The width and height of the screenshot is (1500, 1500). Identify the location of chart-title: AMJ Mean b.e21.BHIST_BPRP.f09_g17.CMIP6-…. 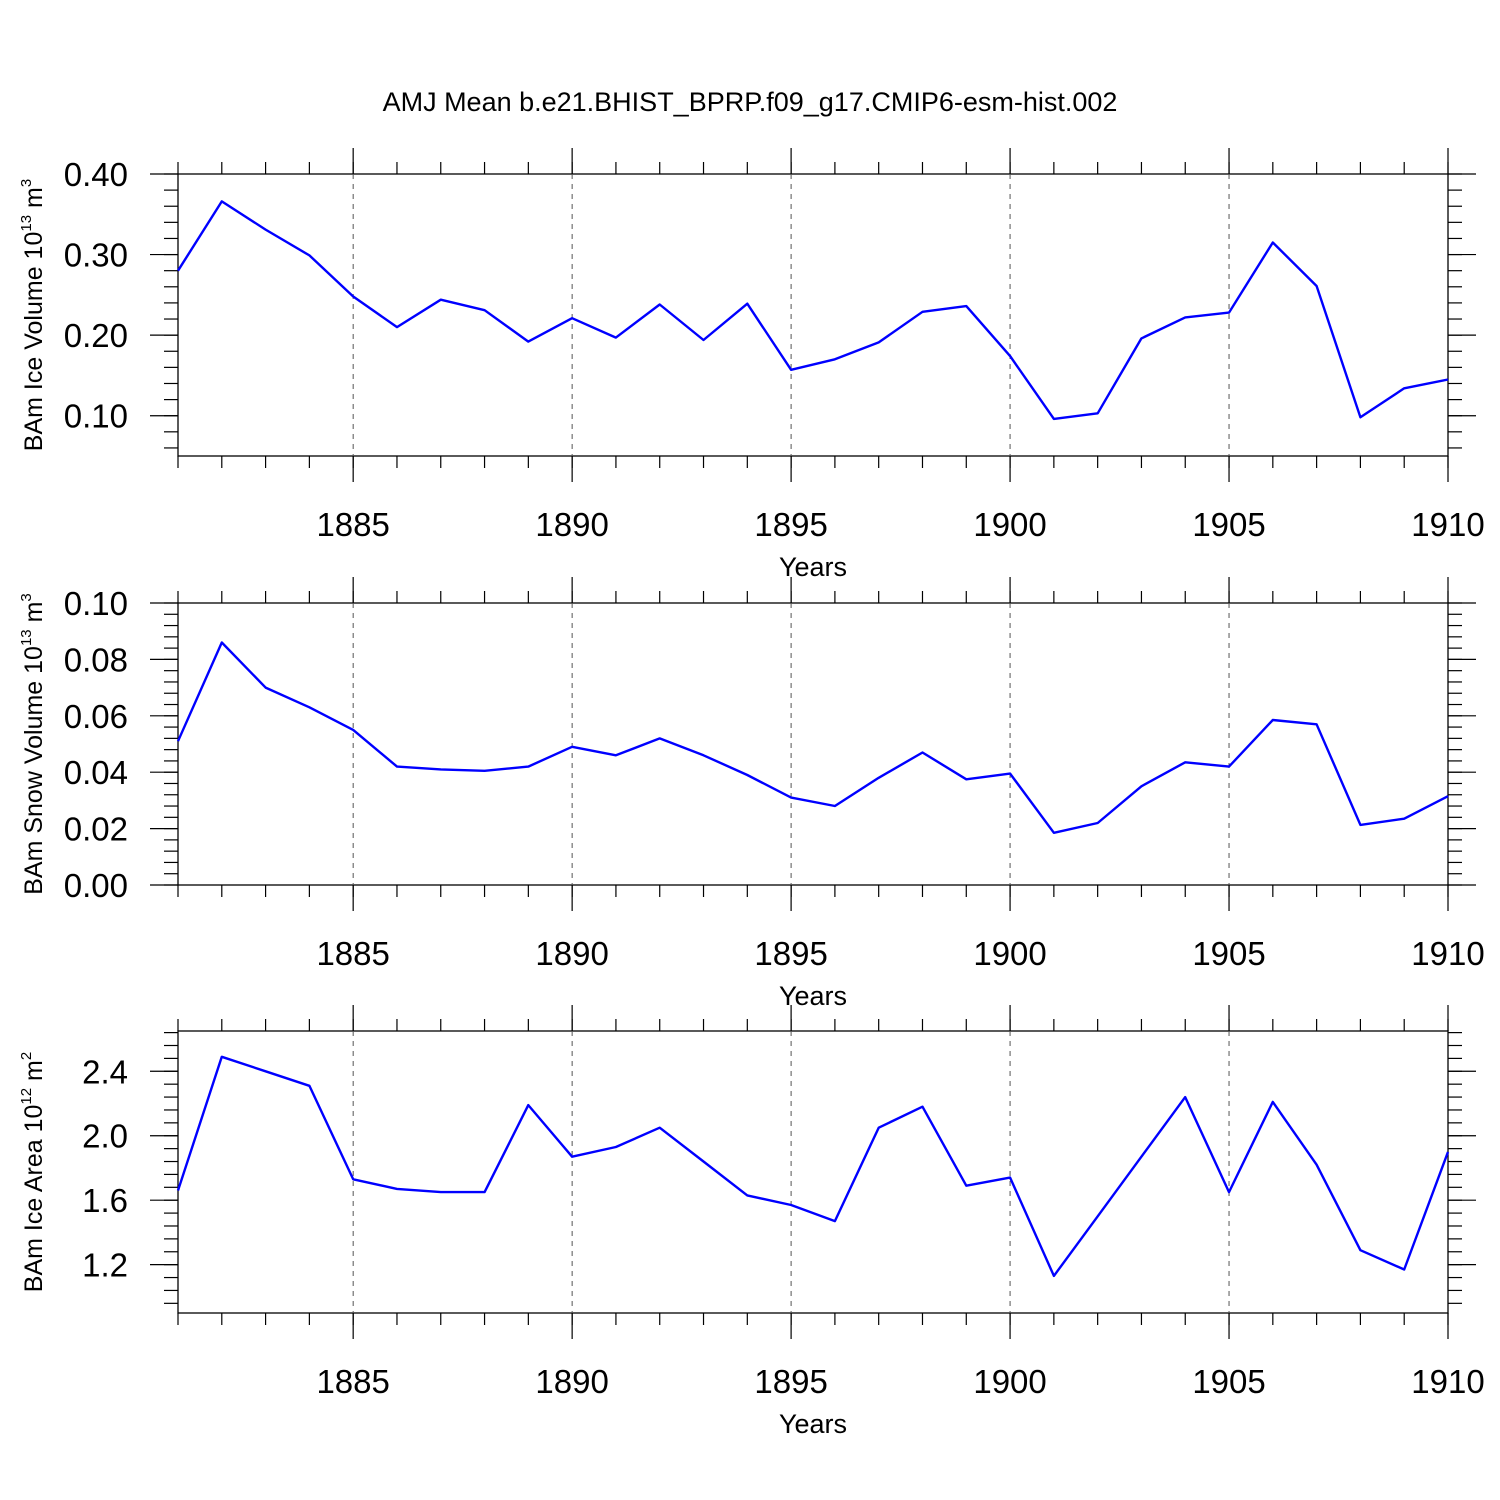
(750, 102).